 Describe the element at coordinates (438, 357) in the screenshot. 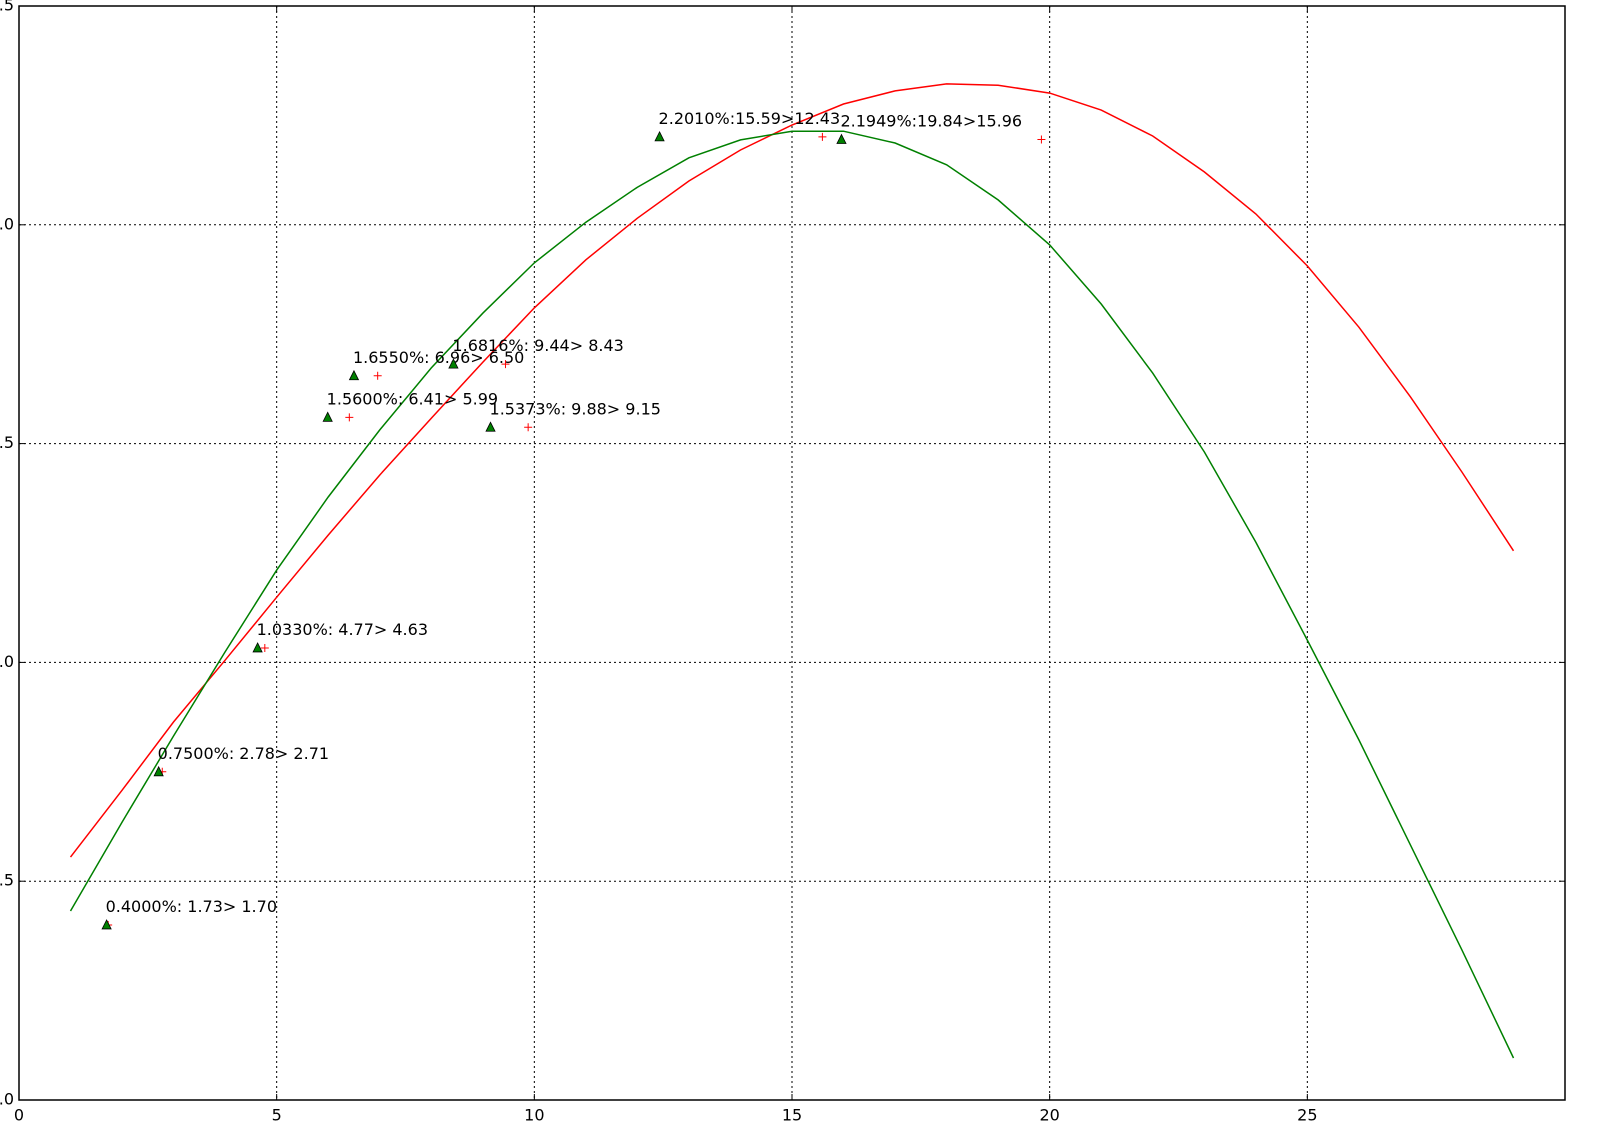

I see `annotation: 1.6550%: 6.96> 6.50` at that location.